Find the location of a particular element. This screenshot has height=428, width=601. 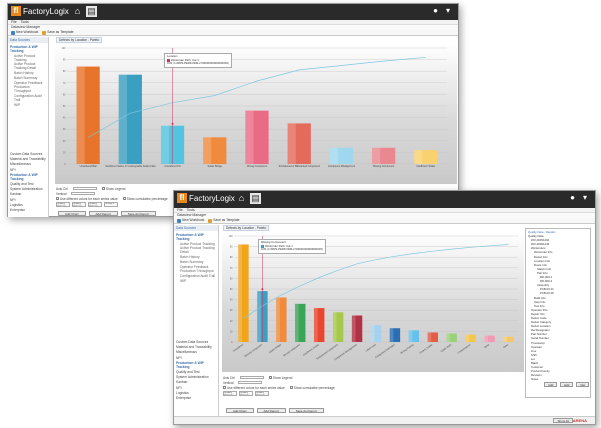

tree-node: Location Info is located at coordinates (542, 260).